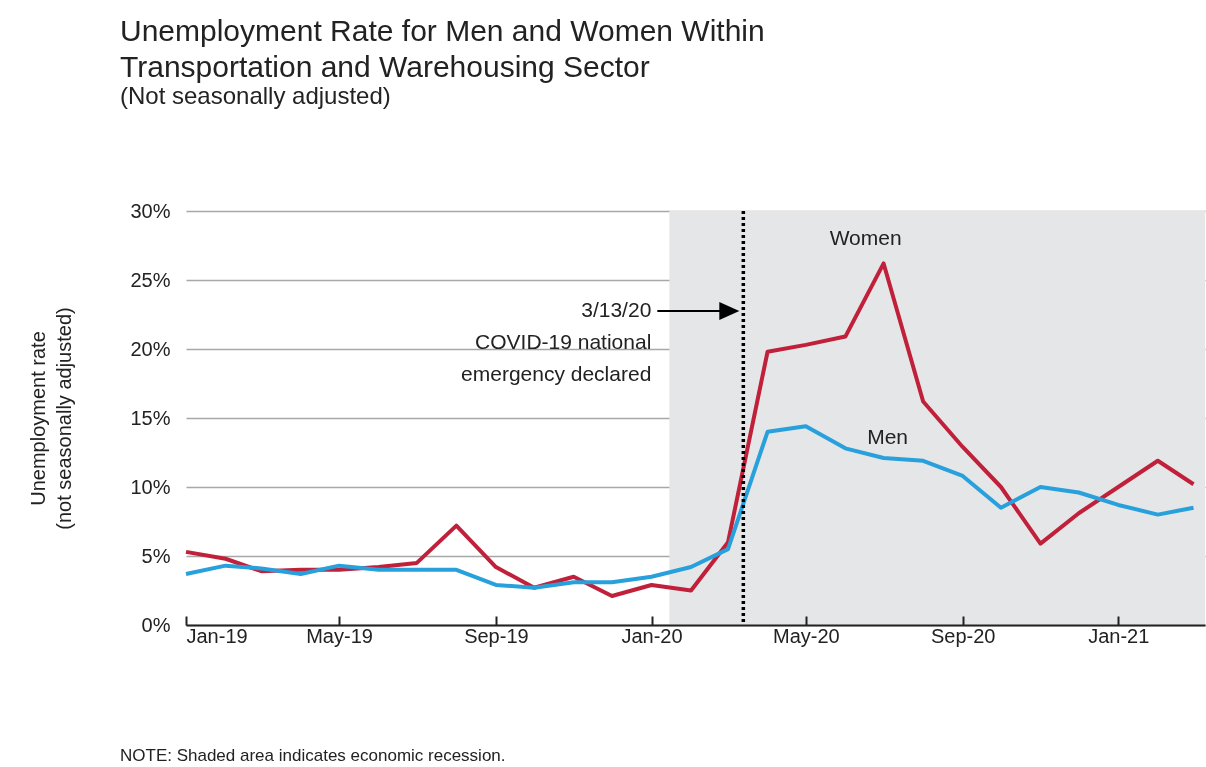 The height and width of the screenshot is (767, 1206). What do you see at coordinates (156, 555) in the screenshot?
I see `y-tick-label: 5%` at bounding box center [156, 555].